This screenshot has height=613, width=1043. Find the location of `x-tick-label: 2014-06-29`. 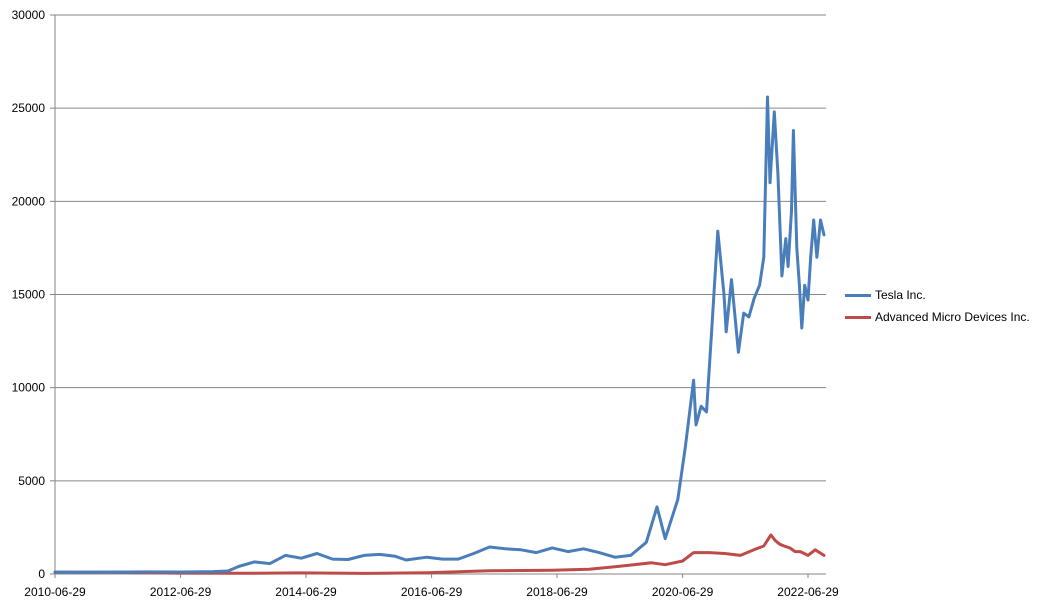

x-tick-label: 2014-06-29 is located at coordinates (306, 592).